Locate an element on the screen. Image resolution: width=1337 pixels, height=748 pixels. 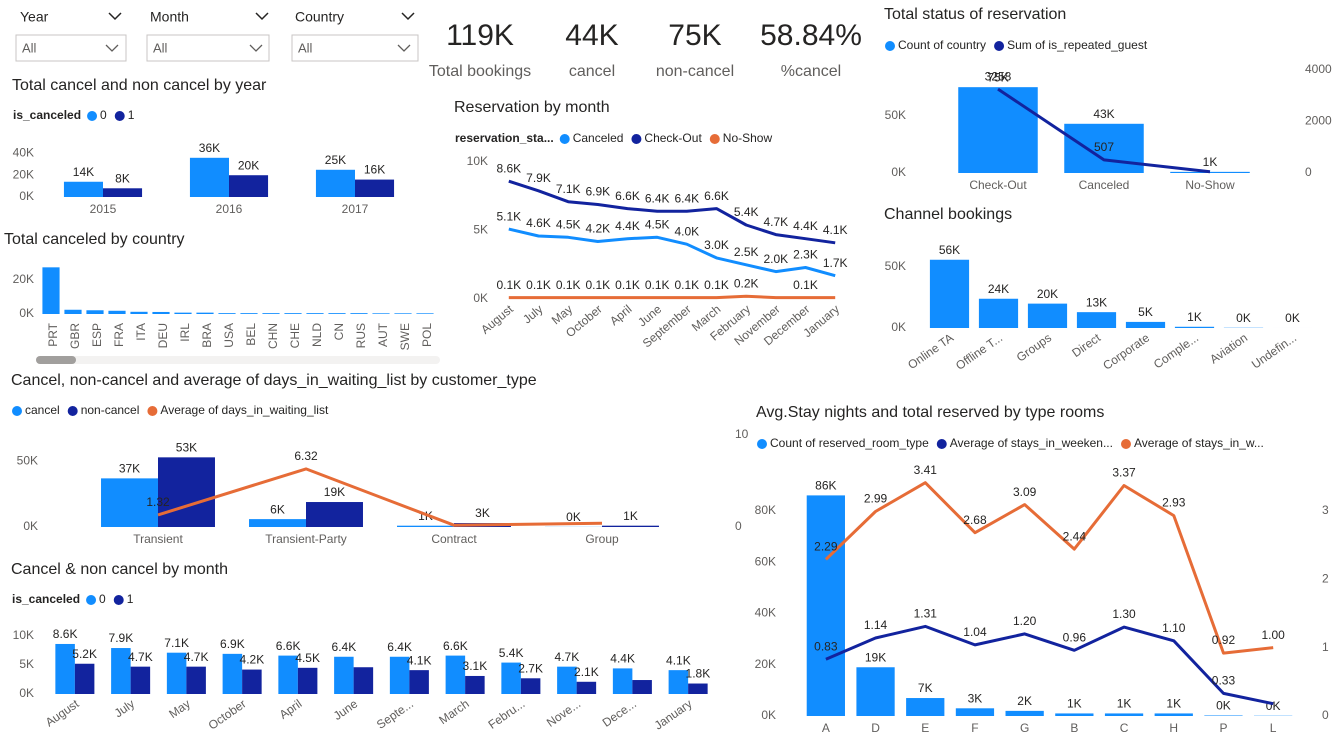
data-label: 2.7K is located at coordinates (530, 668).